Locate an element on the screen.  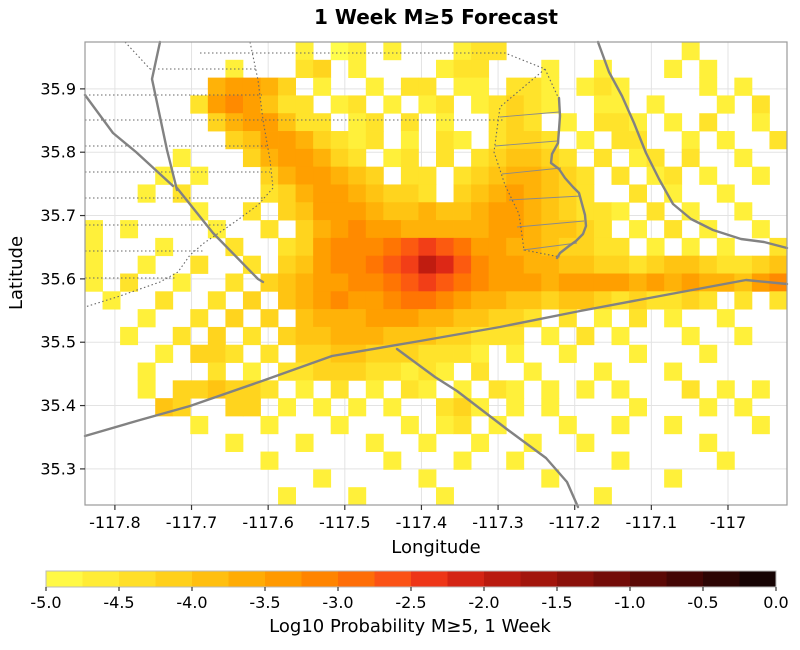
colorbar-tick-label: -1.5 is located at coordinates (556, 602).